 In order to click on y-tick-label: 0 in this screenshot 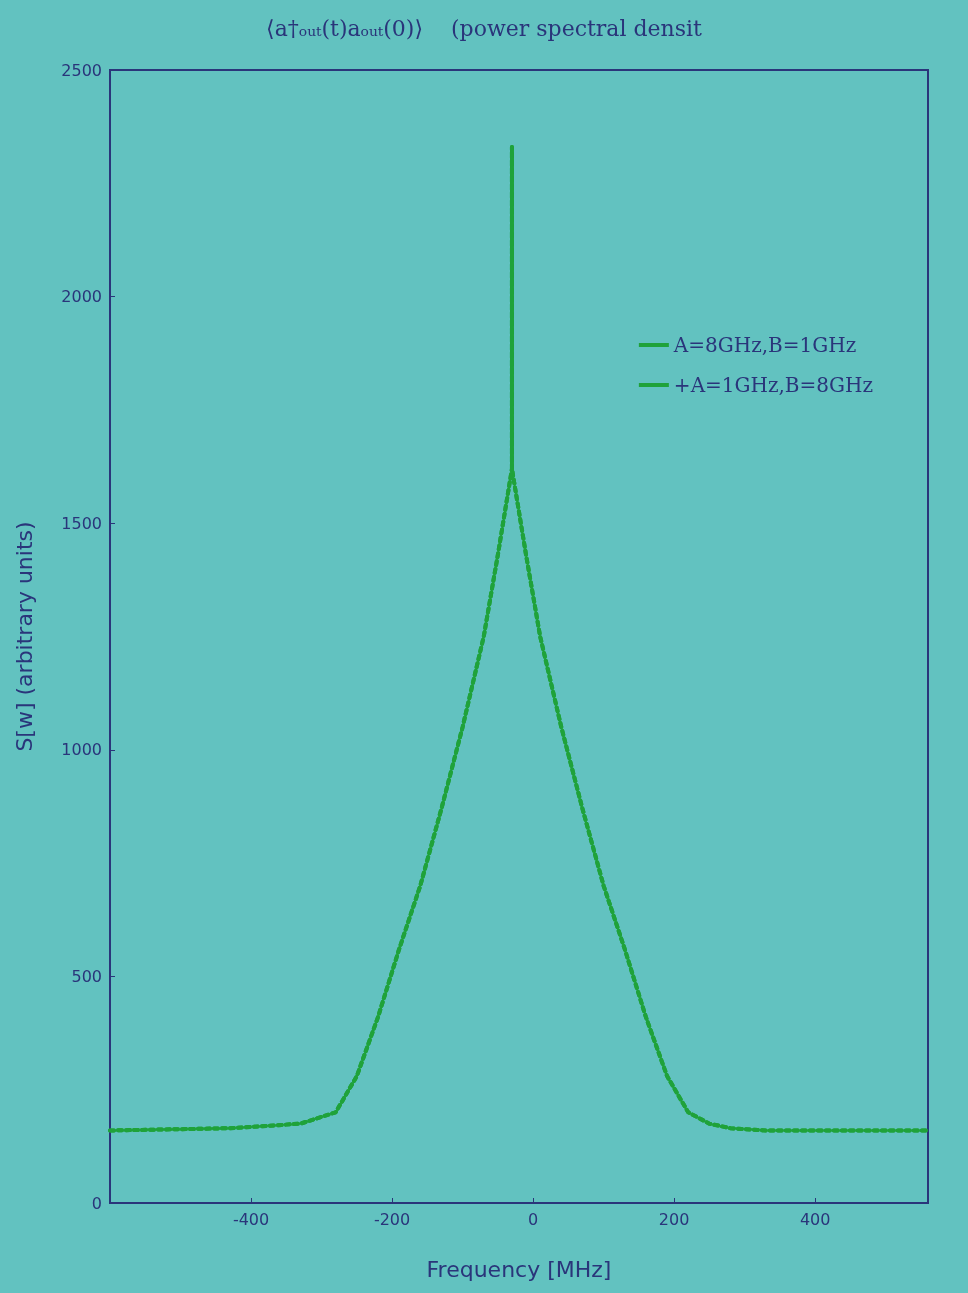, I will do `click(96, 1203)`.